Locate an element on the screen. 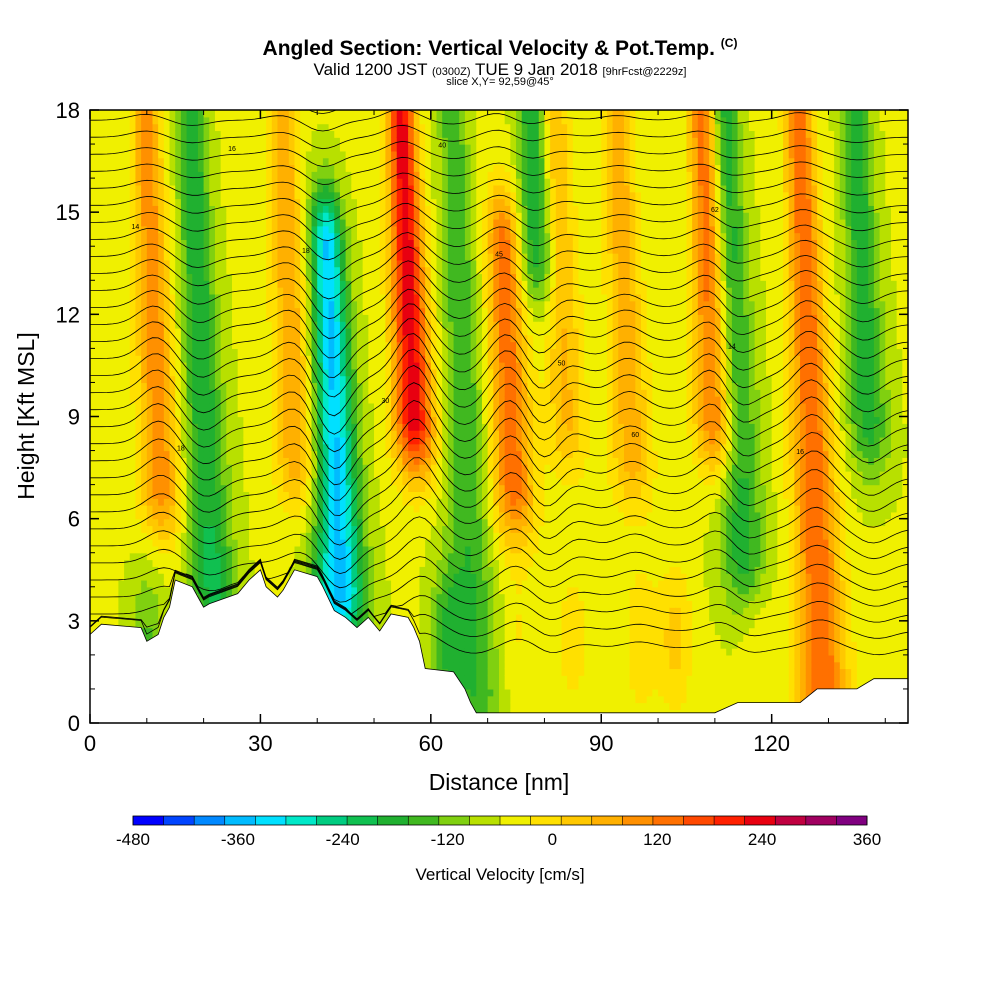  valid-time: Valid 1200 JST is located at coordinates (370, 69).